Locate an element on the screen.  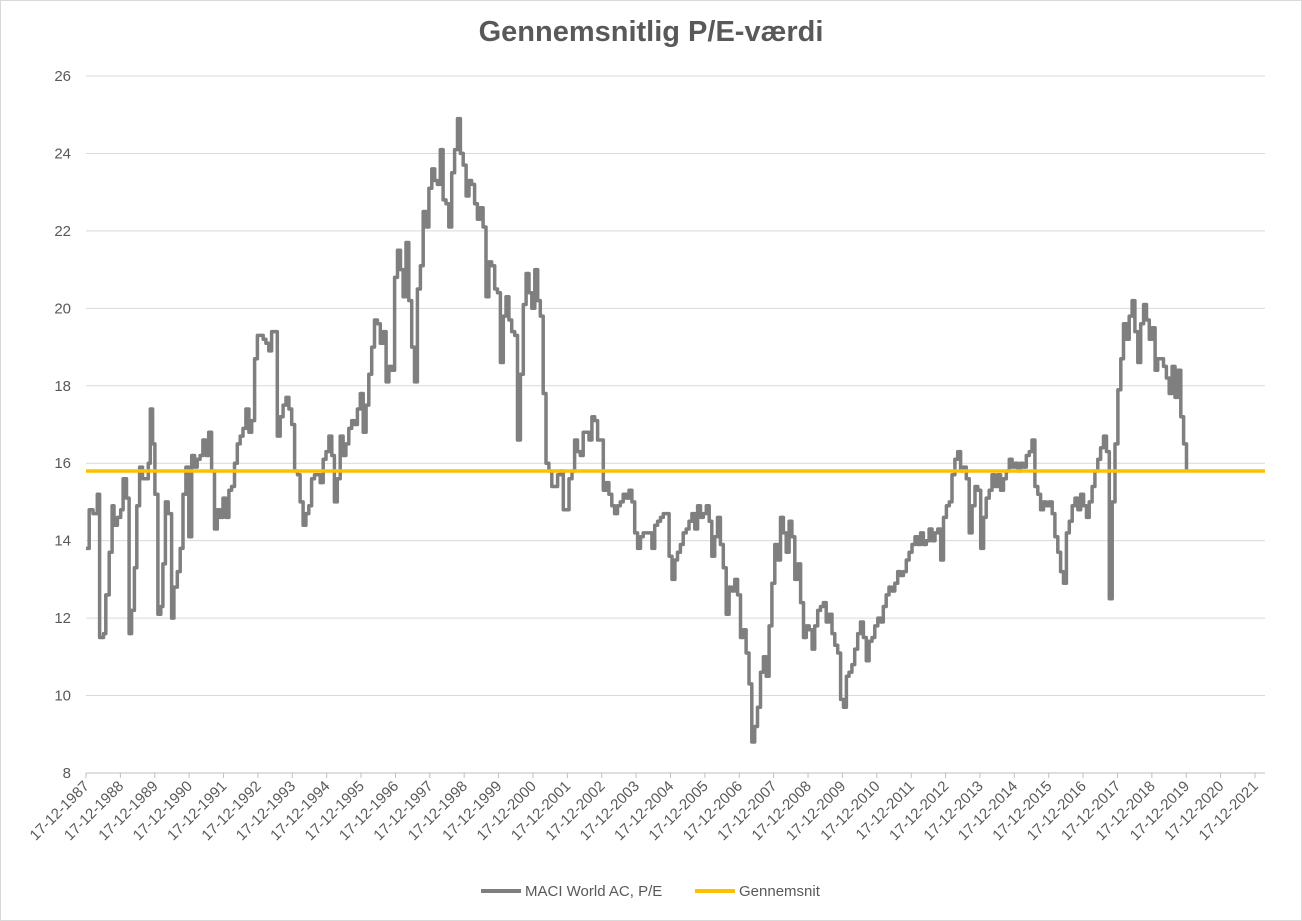
legend-label: MACI World AC, P/E is located at coordinates (593, 891).